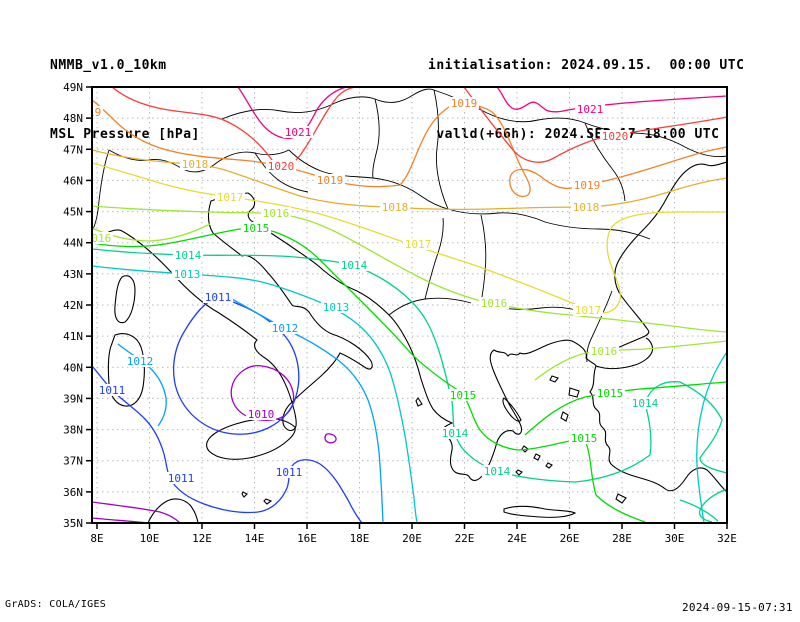  I want to click on header-left: NMMB_v1.0_10km MSL Pressure [hPa], so click(125, 88).